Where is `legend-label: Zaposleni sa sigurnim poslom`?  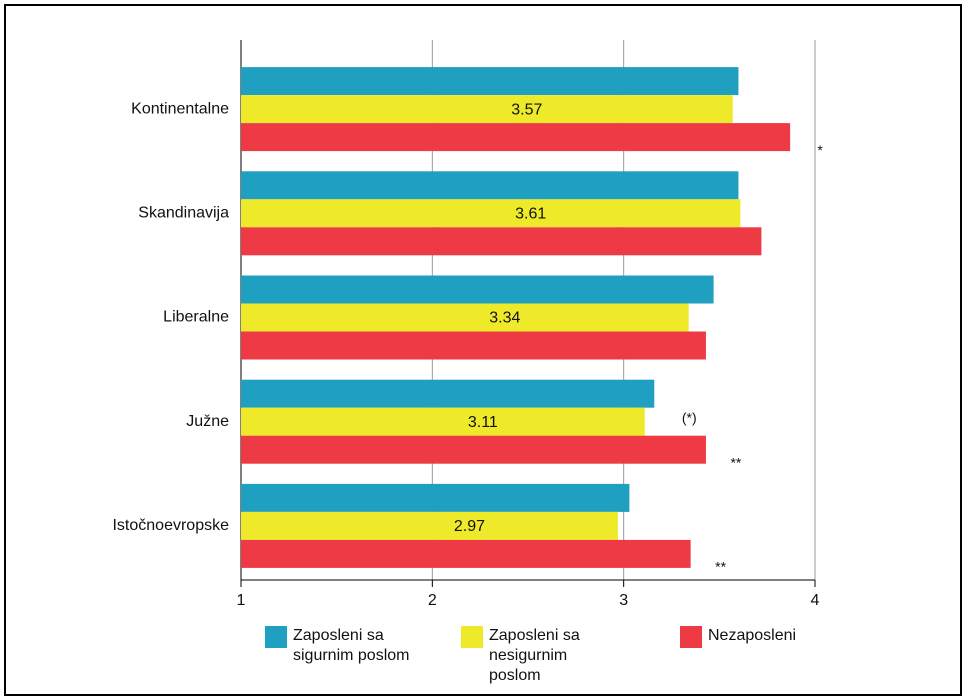 legend-label: Zaposleni sa sigurnim poslom is located at coordinates (351, 645).